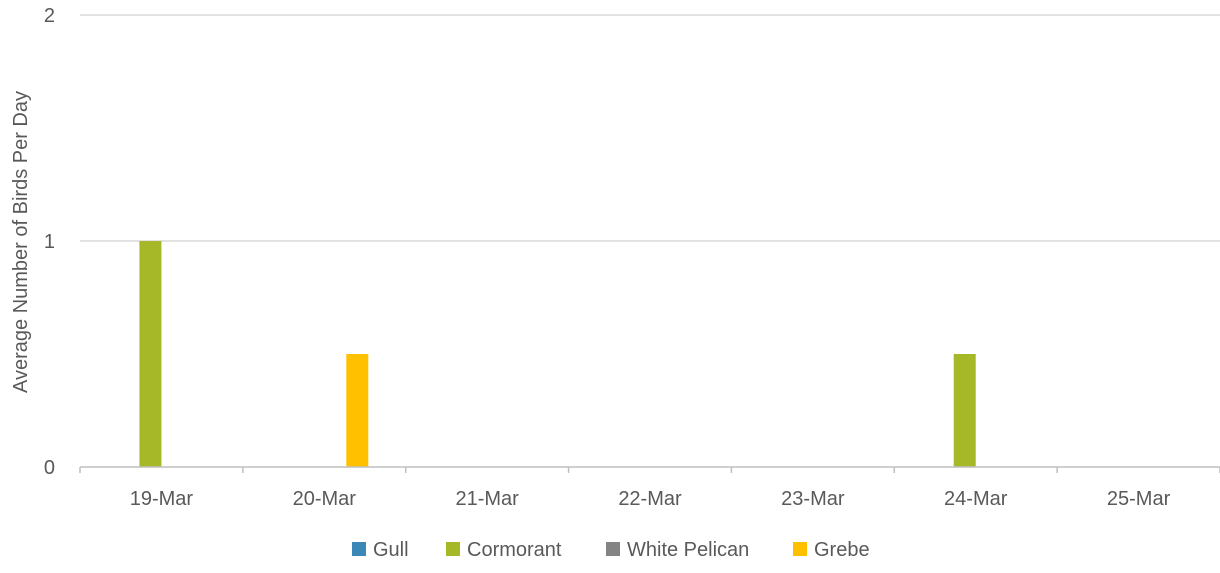 The width and height of the screenshot is (1220, 573). Describe the element at coordinates (1139, 499) in the screenshot. I see `x-tick-label: 25-Mar` at that location.